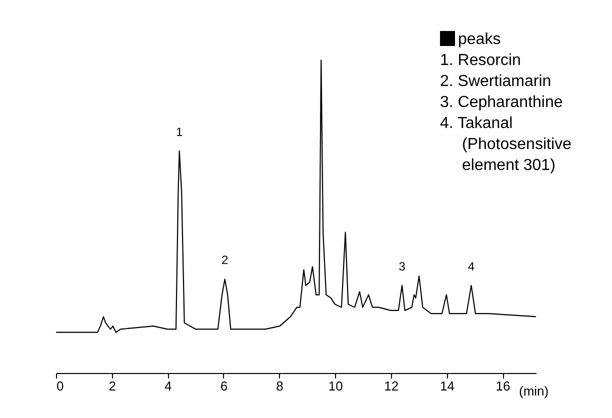  What do you see at coordinates (480, 60) in the screenshot?
I see `annotation: 1. Resorcin` at bounding box center [480, 60].